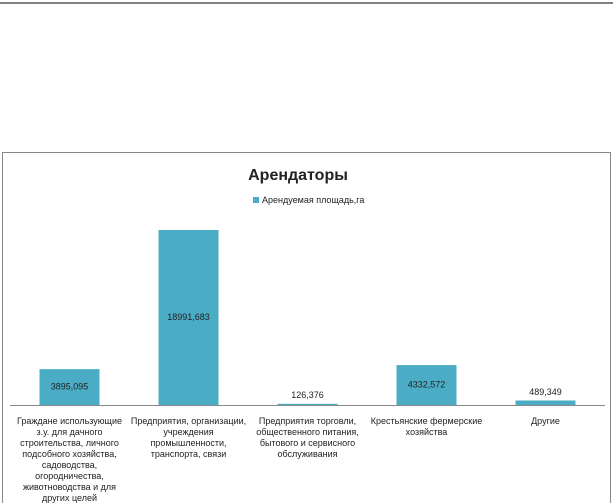 Image resolution: width=613 pixels, height=503 pixels. What do you see at coordinates (313, 200) in the screenshot?
I see `legend-label: Арендуемая площадь,га` at bounding box center [313, 200].